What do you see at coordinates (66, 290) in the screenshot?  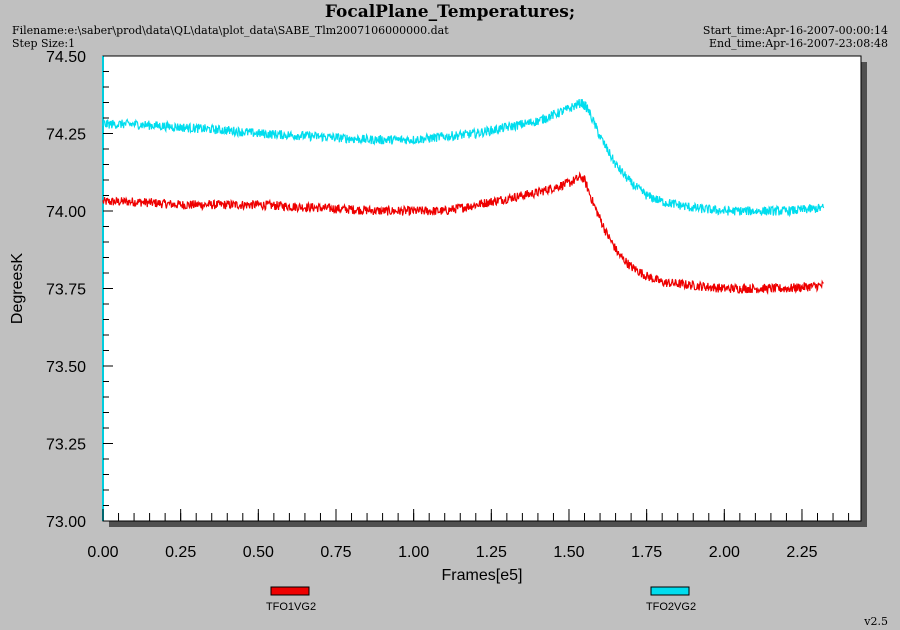 I see `y-tick-label: 73.75` at bounding box center [66, 290].